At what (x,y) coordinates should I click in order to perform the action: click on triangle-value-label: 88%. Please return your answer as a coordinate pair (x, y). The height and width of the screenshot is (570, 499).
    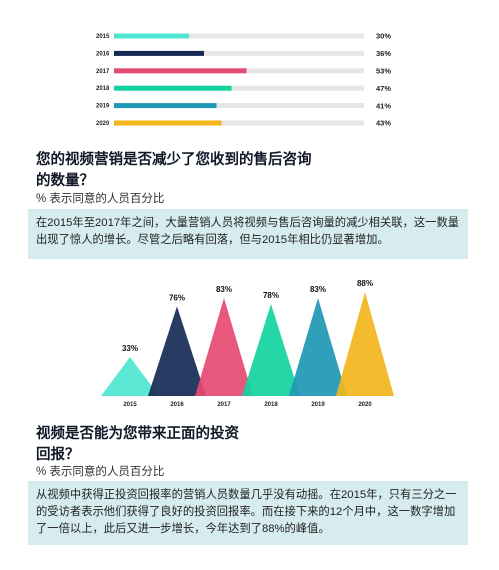
    Looking at the image, I should click on (365, 283).